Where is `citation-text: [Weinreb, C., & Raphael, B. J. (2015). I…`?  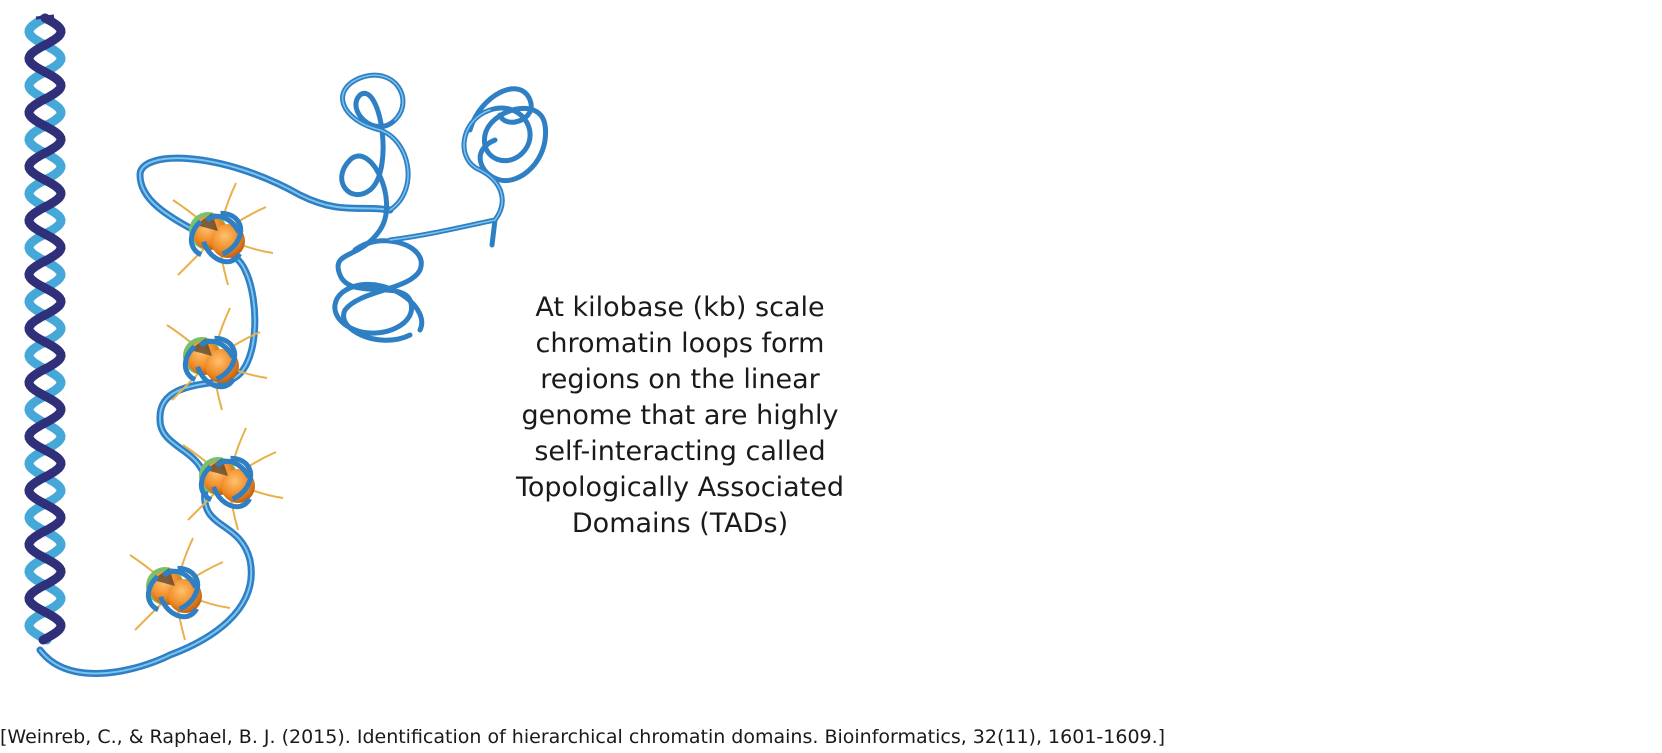 citation-text: [Weinreb, C., & Raphael, B. J. (2015). I… is located at coordinates (583, 737).